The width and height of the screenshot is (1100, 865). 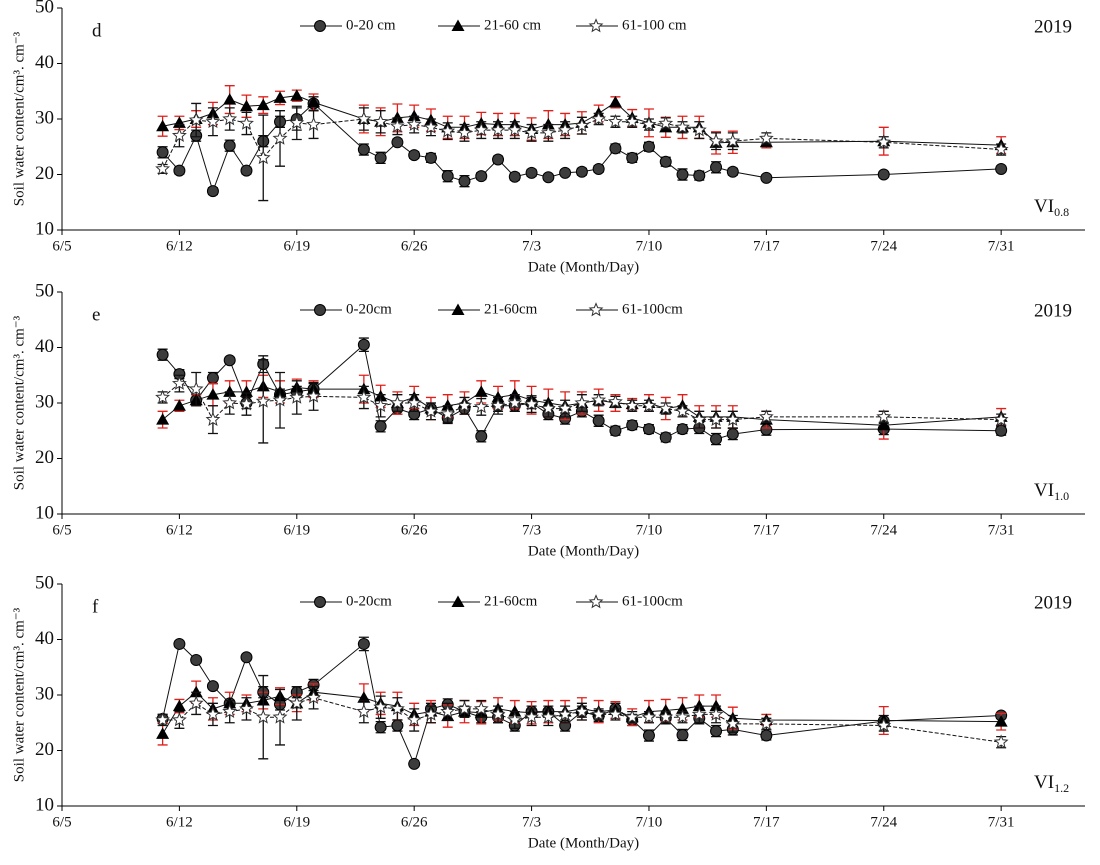 What do you see at coordinates (1061, 788) in the screenshot?
I see `annotation-sub: 1.2` at bounding box center [1061, 788].